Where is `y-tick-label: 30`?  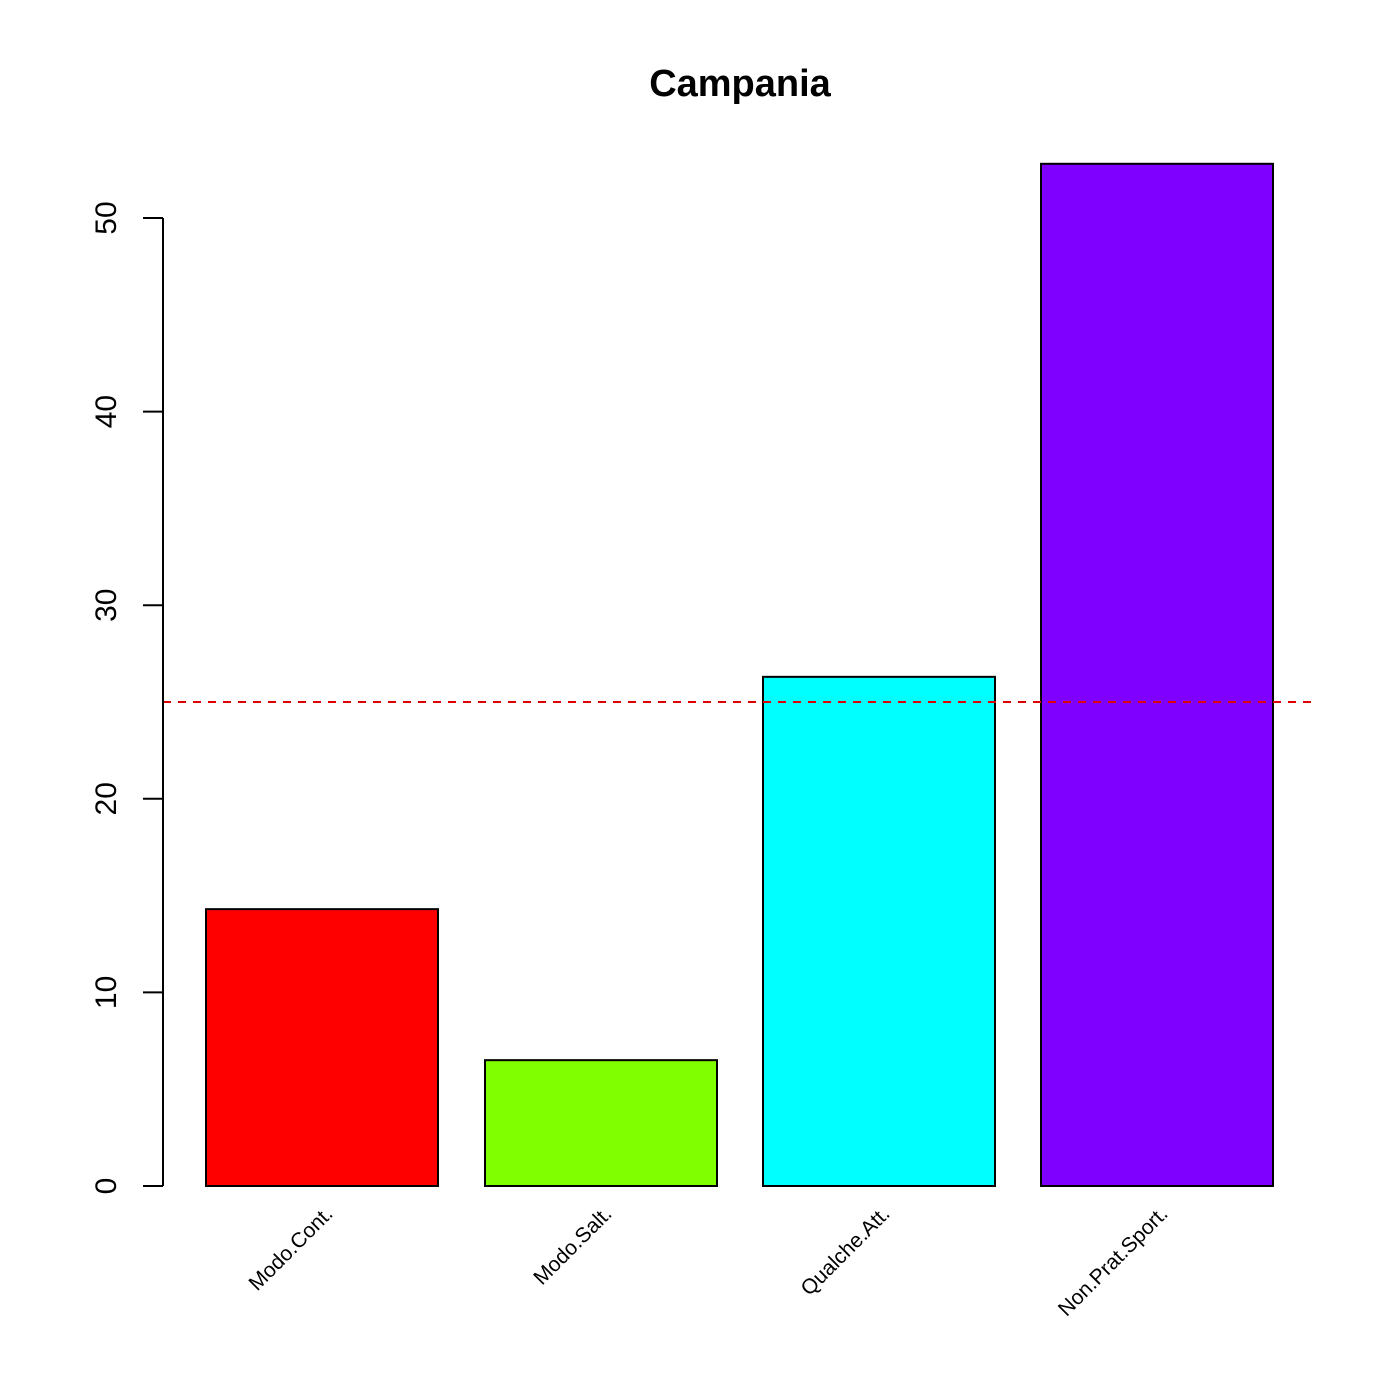 y-tick-label: 30 is located at coordinates (106, 605).